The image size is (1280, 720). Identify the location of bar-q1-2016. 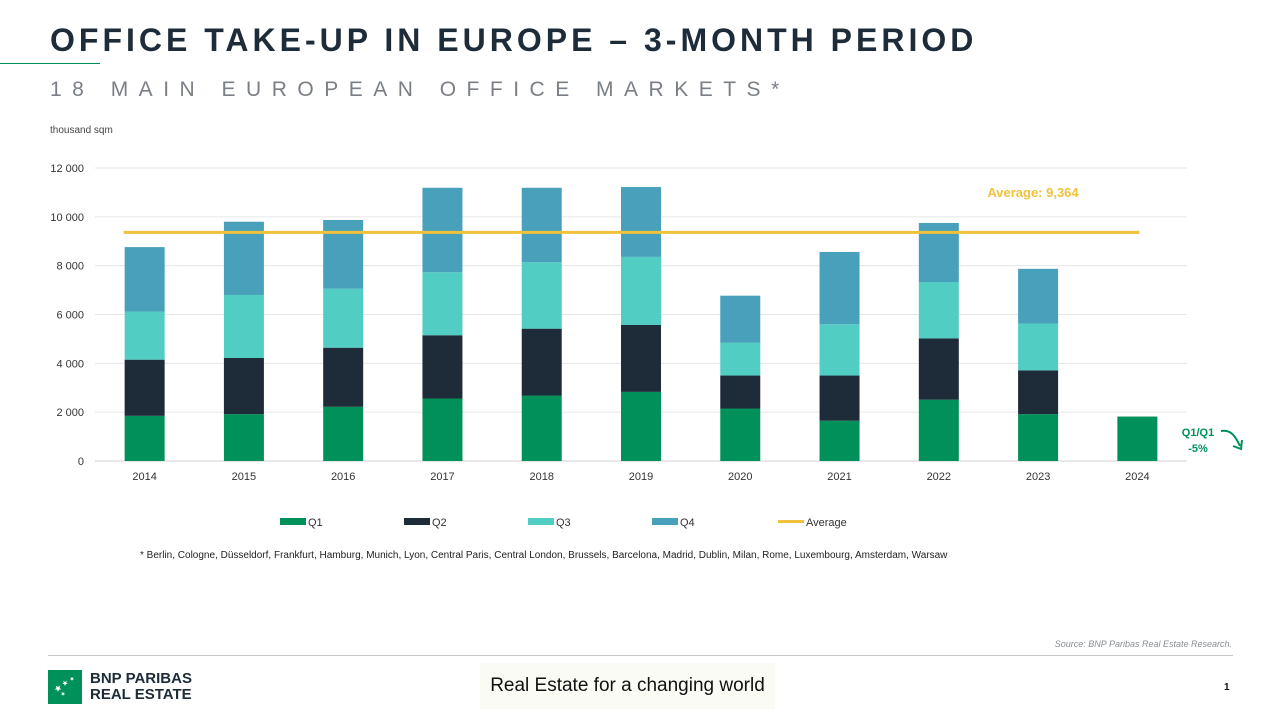
(343, 433).